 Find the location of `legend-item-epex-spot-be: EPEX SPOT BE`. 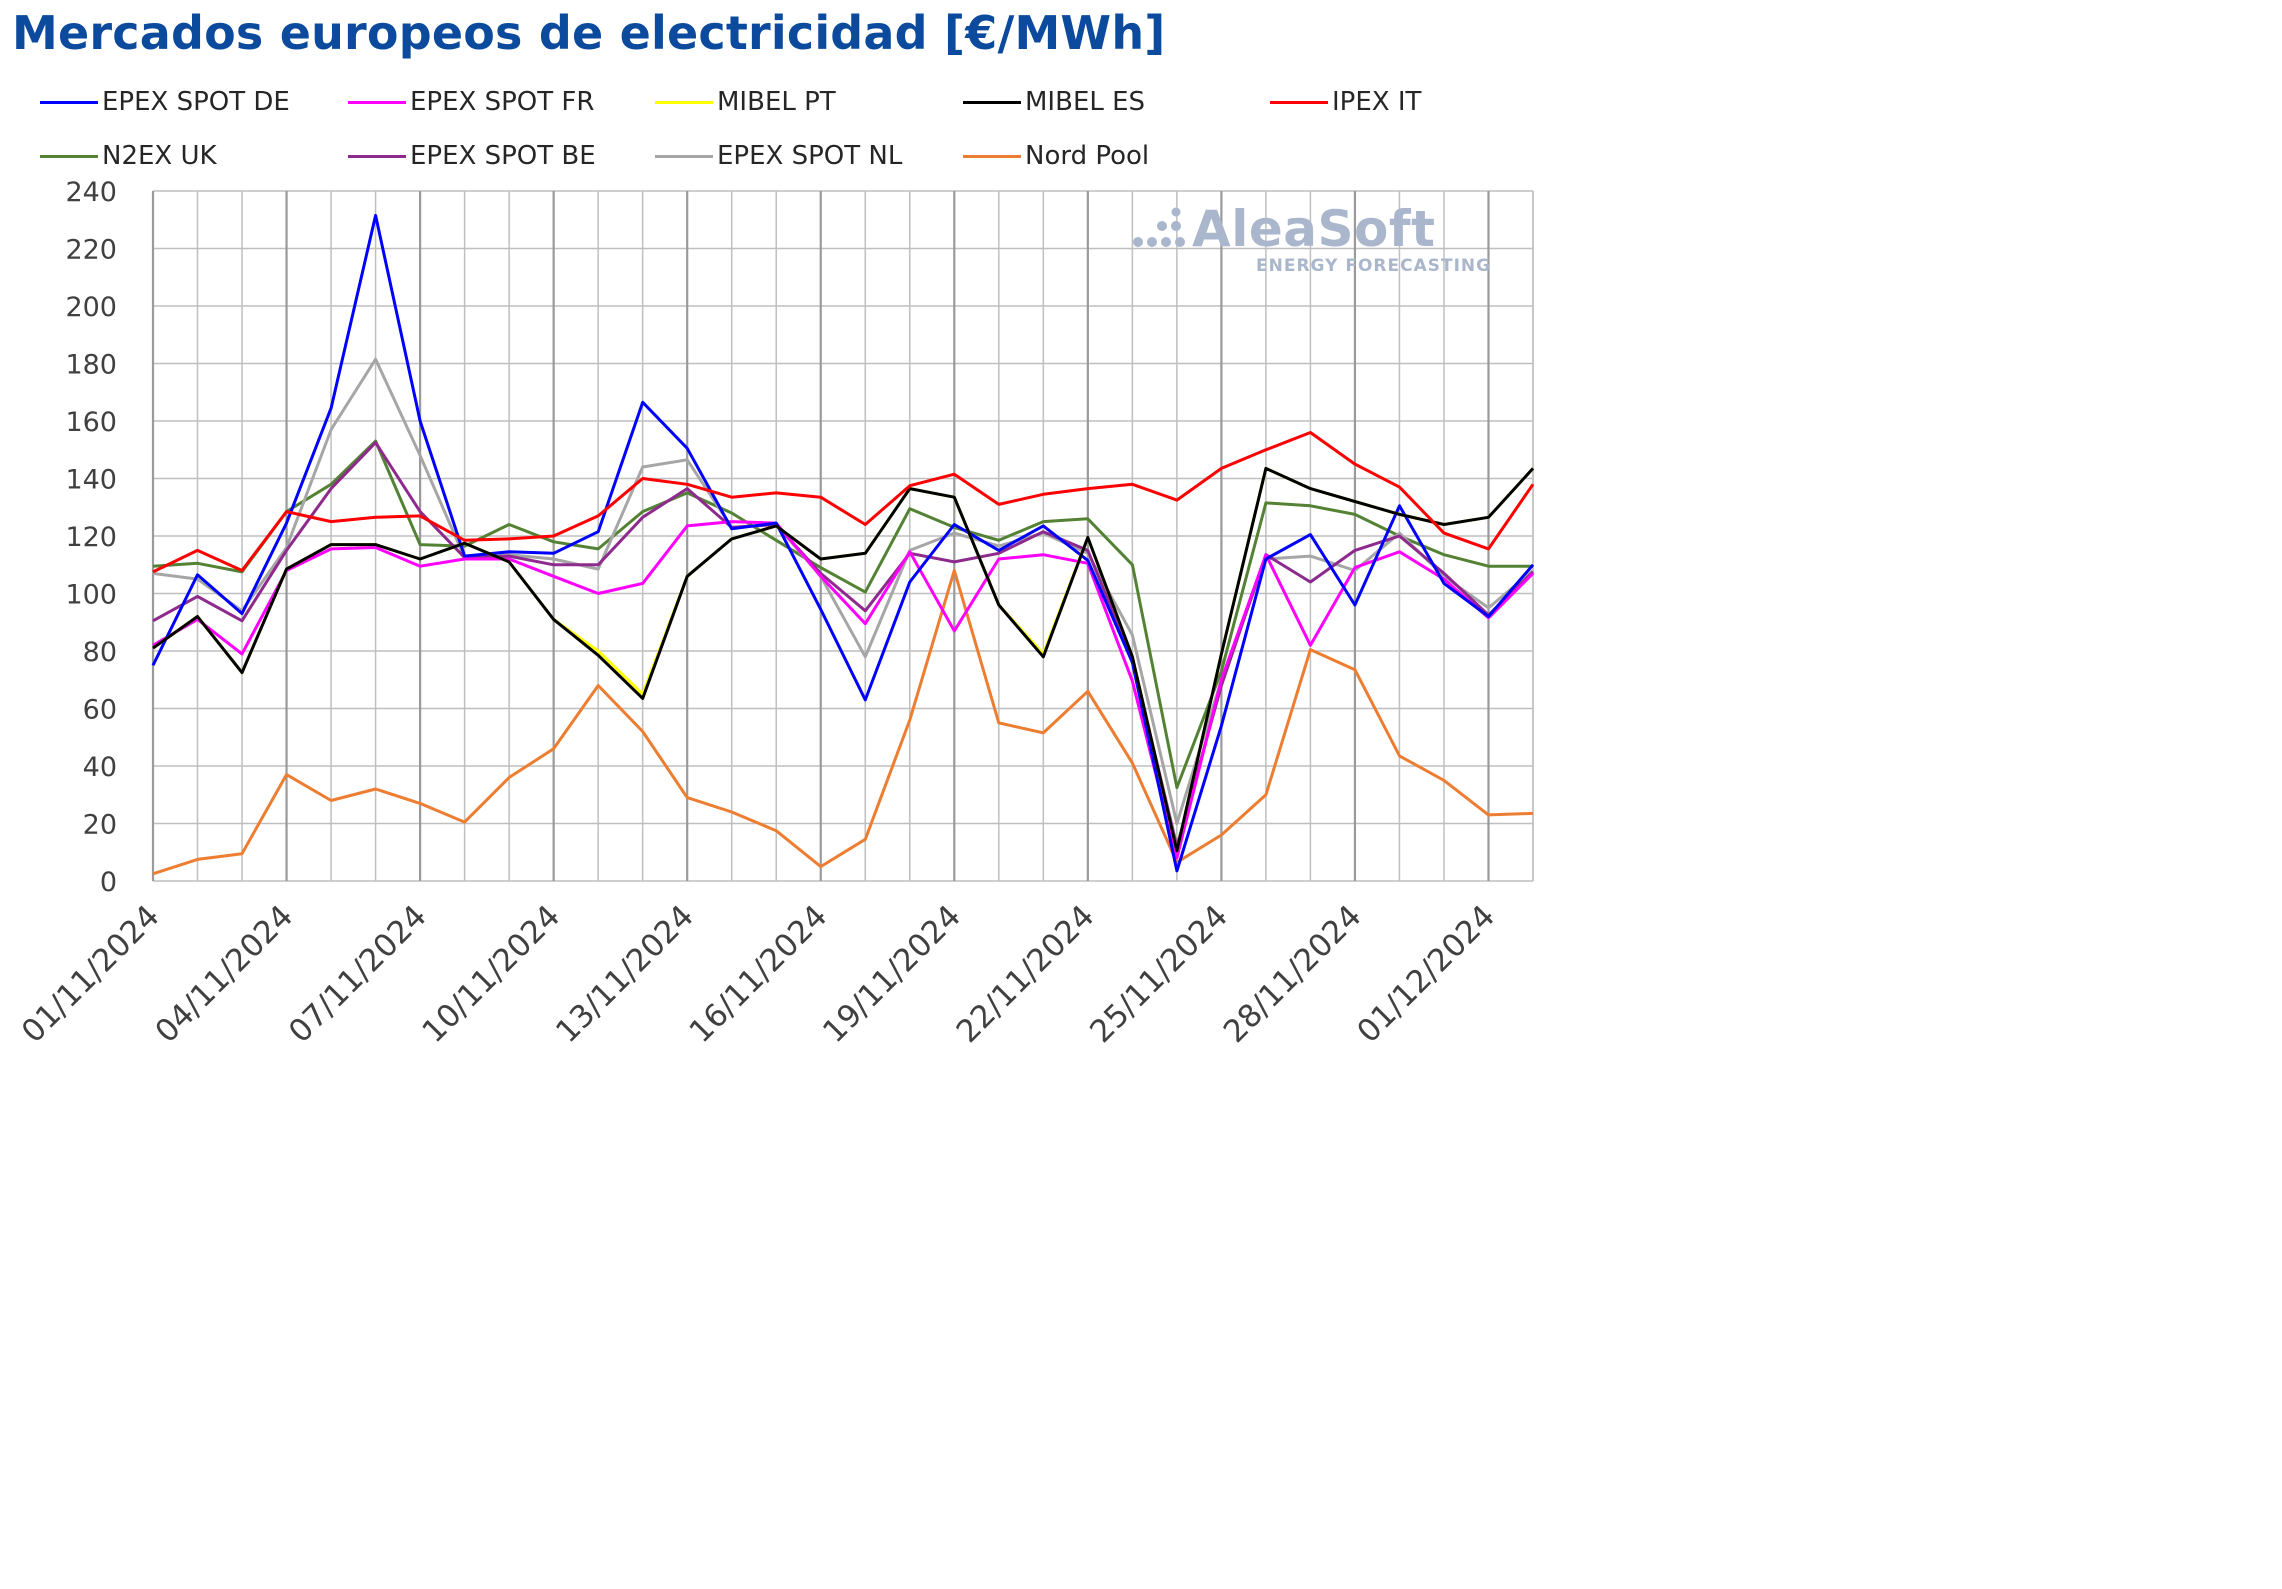

legend-item-epex-spot-be: EPEX SPOT BE is located at coordinates (472, 156).